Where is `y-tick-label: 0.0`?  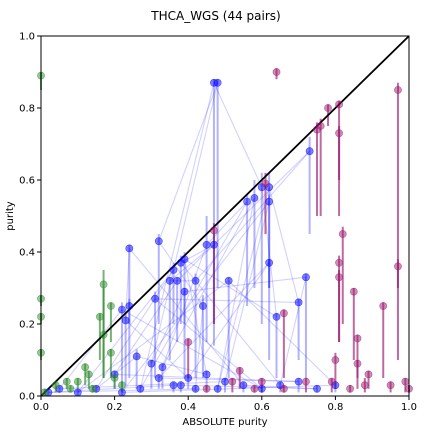
y-tick-label: 0.0 is located at coordinates (27, 397).